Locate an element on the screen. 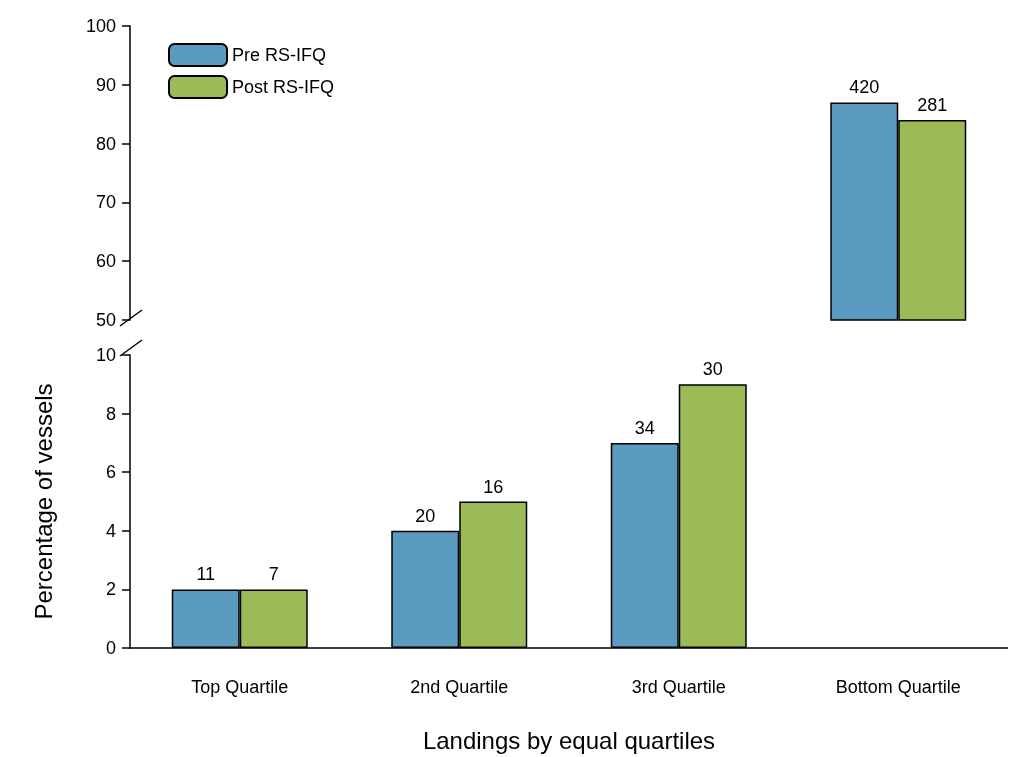 This screenshot has width=1011, height=757. y-tick-label: 0 is located at coordinates (110, 648).